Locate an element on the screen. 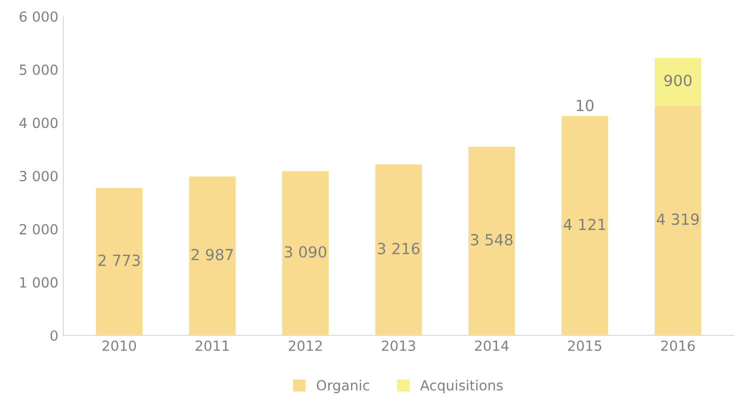 The image size is (745, 409). data-label: 2 773 is located at coordinates (119, 260).